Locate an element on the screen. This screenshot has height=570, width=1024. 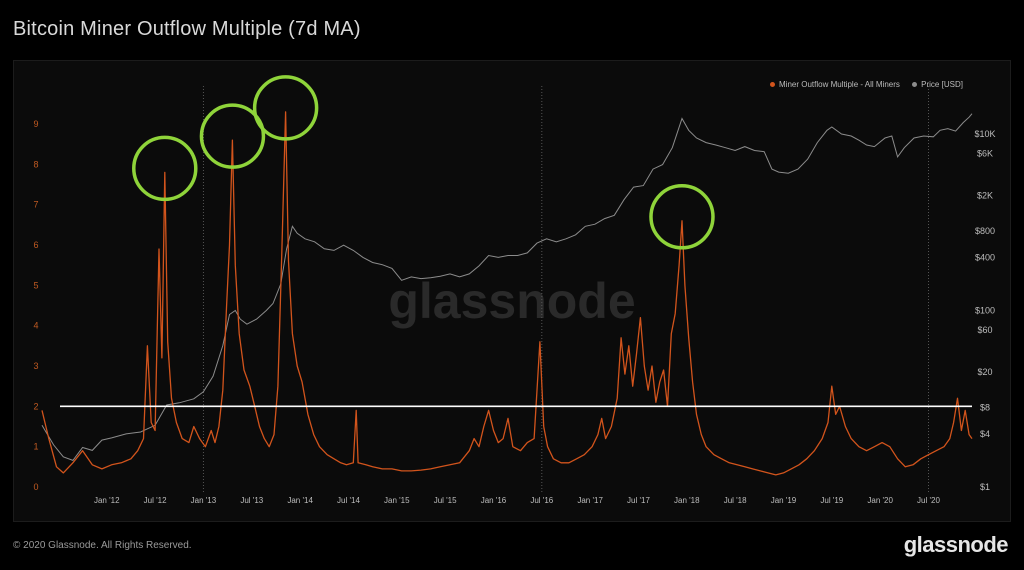
legend-label-mom: Miner Outflow Multiple - All Miners is located at coordinates (839, 84).